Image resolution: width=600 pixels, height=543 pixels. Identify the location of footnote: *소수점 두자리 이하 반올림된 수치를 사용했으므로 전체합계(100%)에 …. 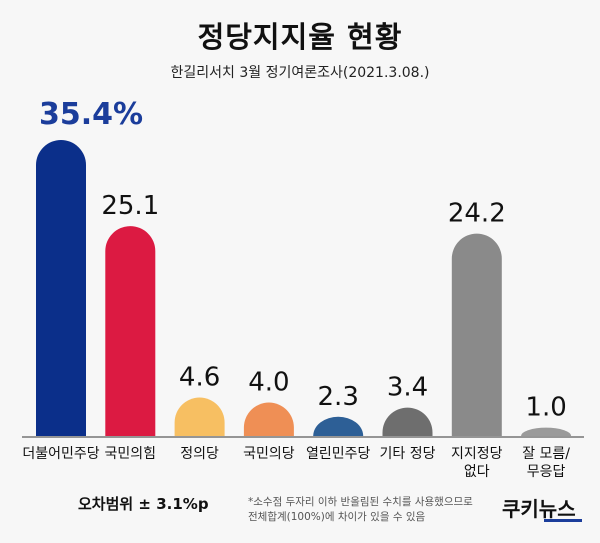
(378, 510).